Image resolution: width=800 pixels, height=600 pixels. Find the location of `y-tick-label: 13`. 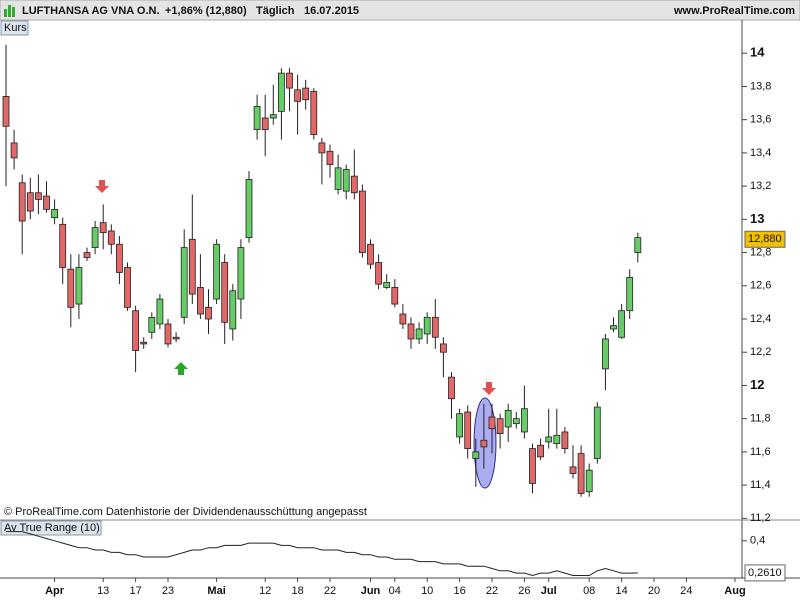

y-tick-label: 13 is located at coordinates (757, 218).